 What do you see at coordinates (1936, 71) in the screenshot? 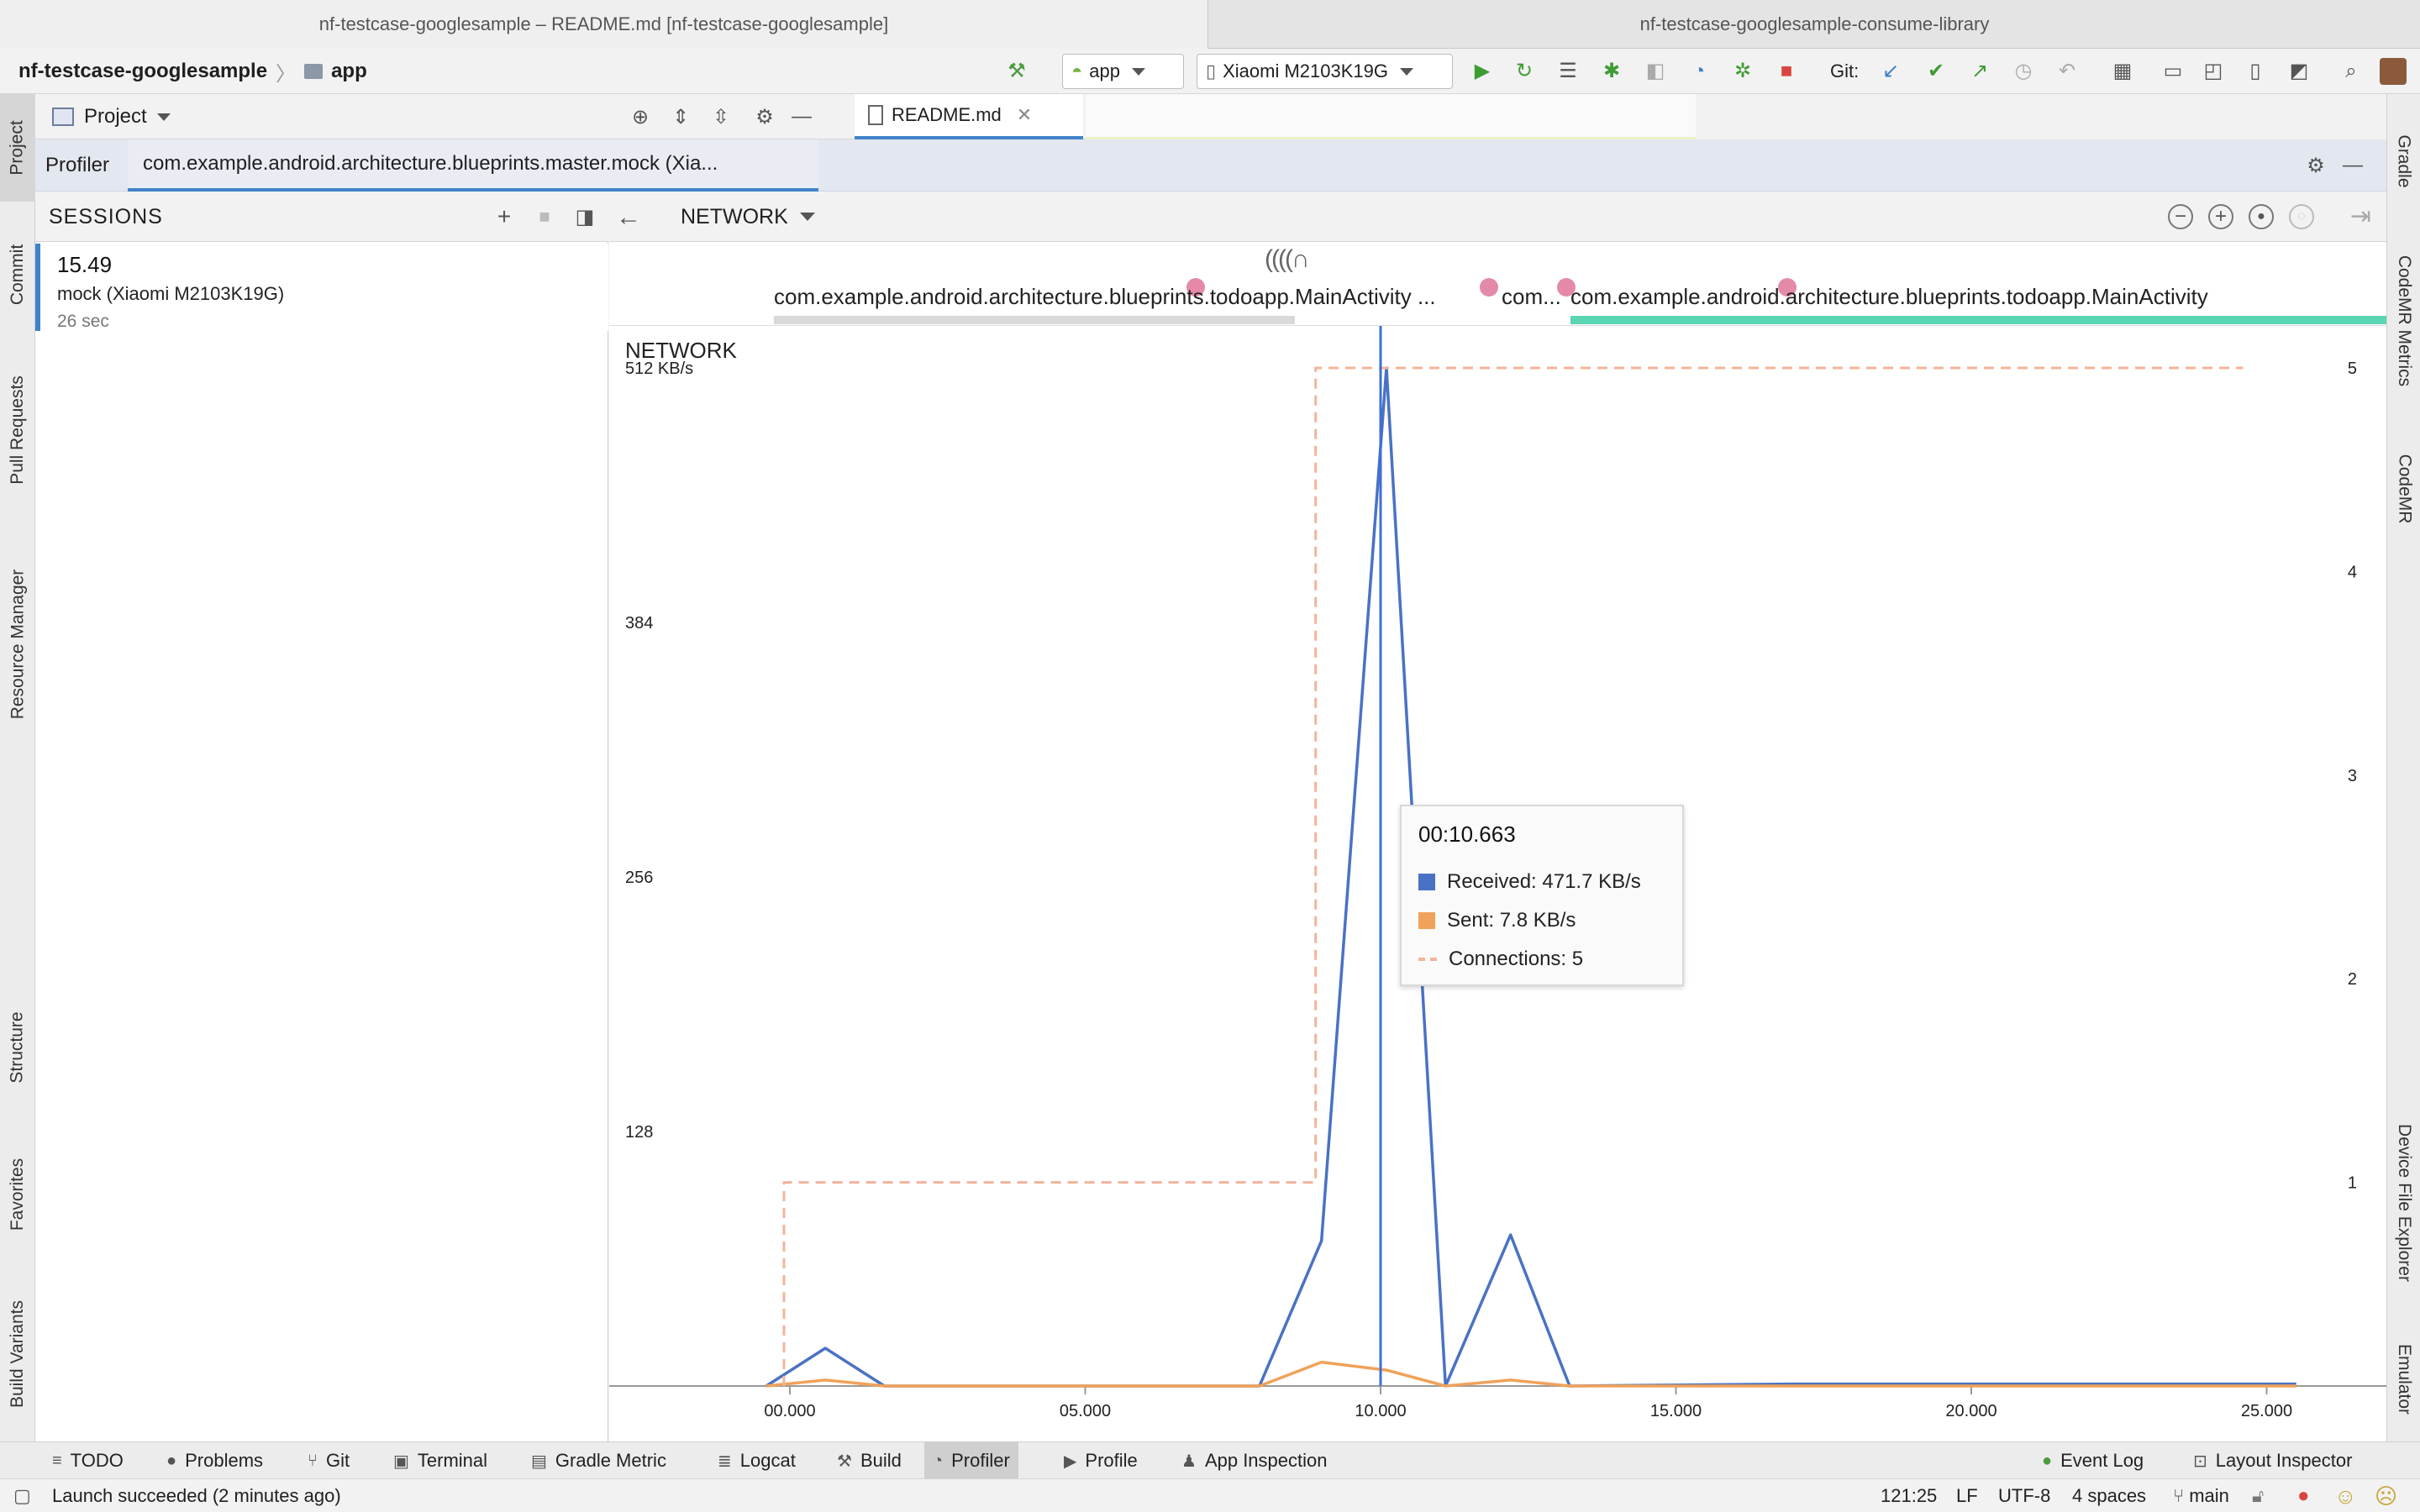
I see `git-commit-icon: ✔` at bounding box center [1936, 71].